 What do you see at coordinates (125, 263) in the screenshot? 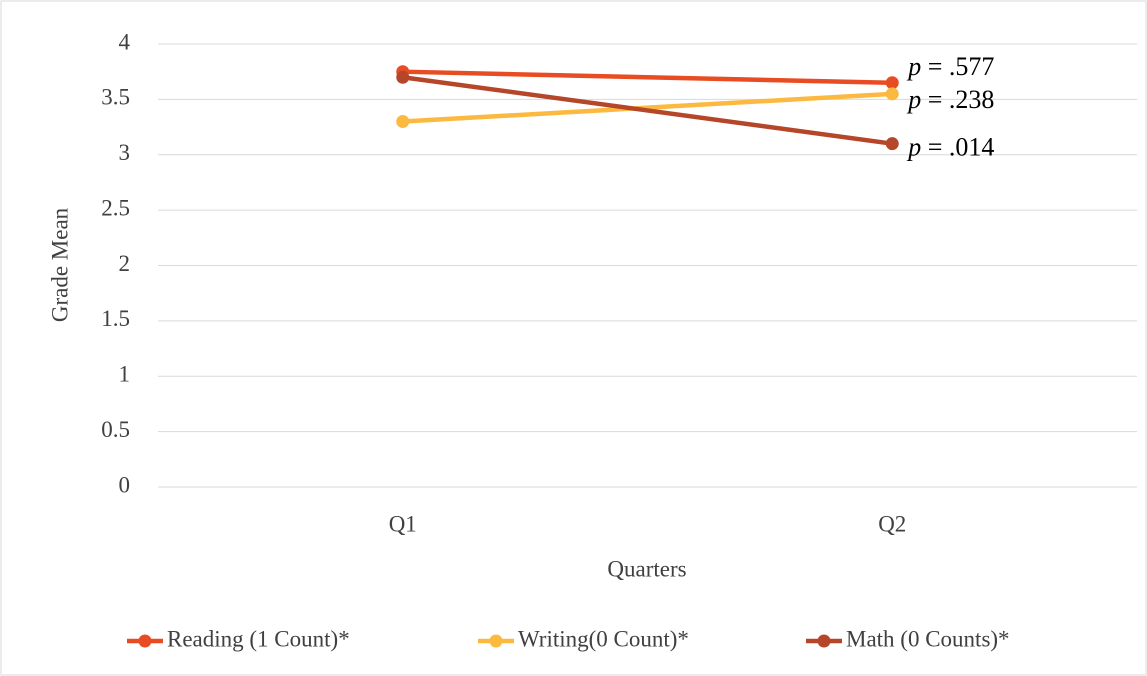
I see `y-tick-label: 2` at bounding box center [125, 263].